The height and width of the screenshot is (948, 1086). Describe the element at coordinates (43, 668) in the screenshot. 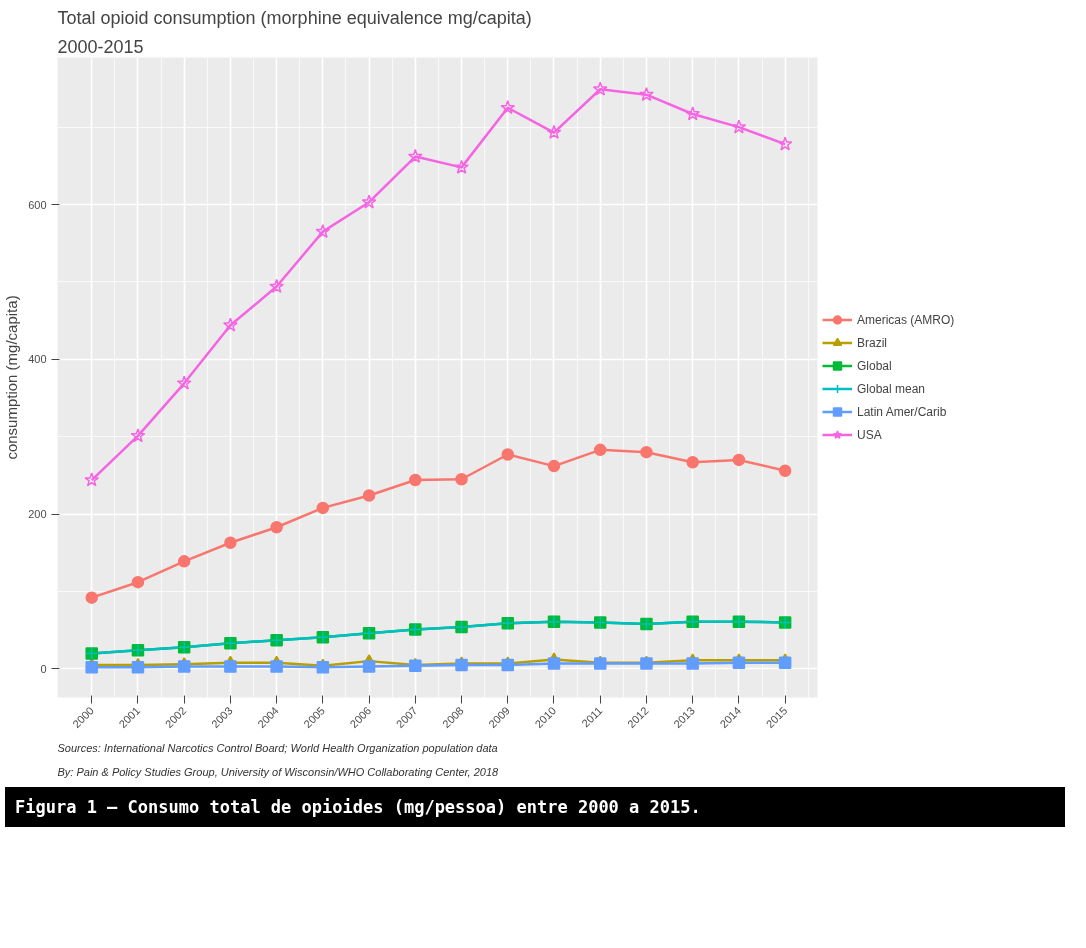

I see `y-tick-label: 0` at that location.